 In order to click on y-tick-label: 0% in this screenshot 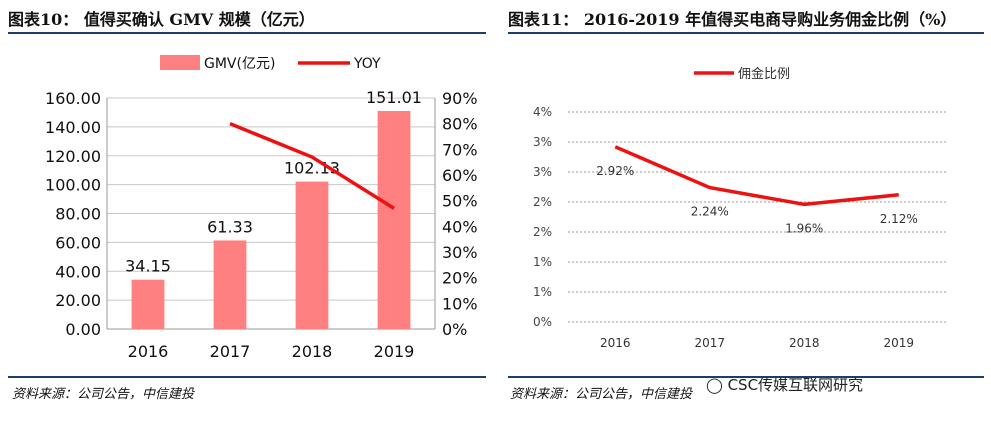, I will do `click(542, 322)`.